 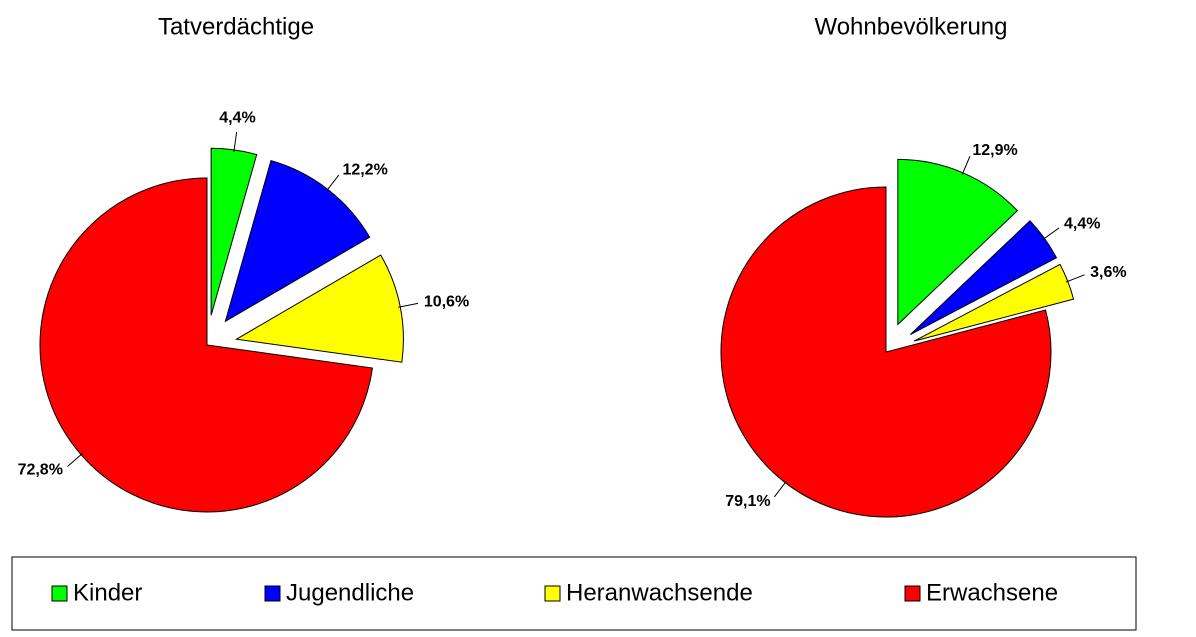 What do you see at coordinates (236, 26) in the screenshot?
I see `chart-title: Tatverdächtige` at bounding box center [236, 26].